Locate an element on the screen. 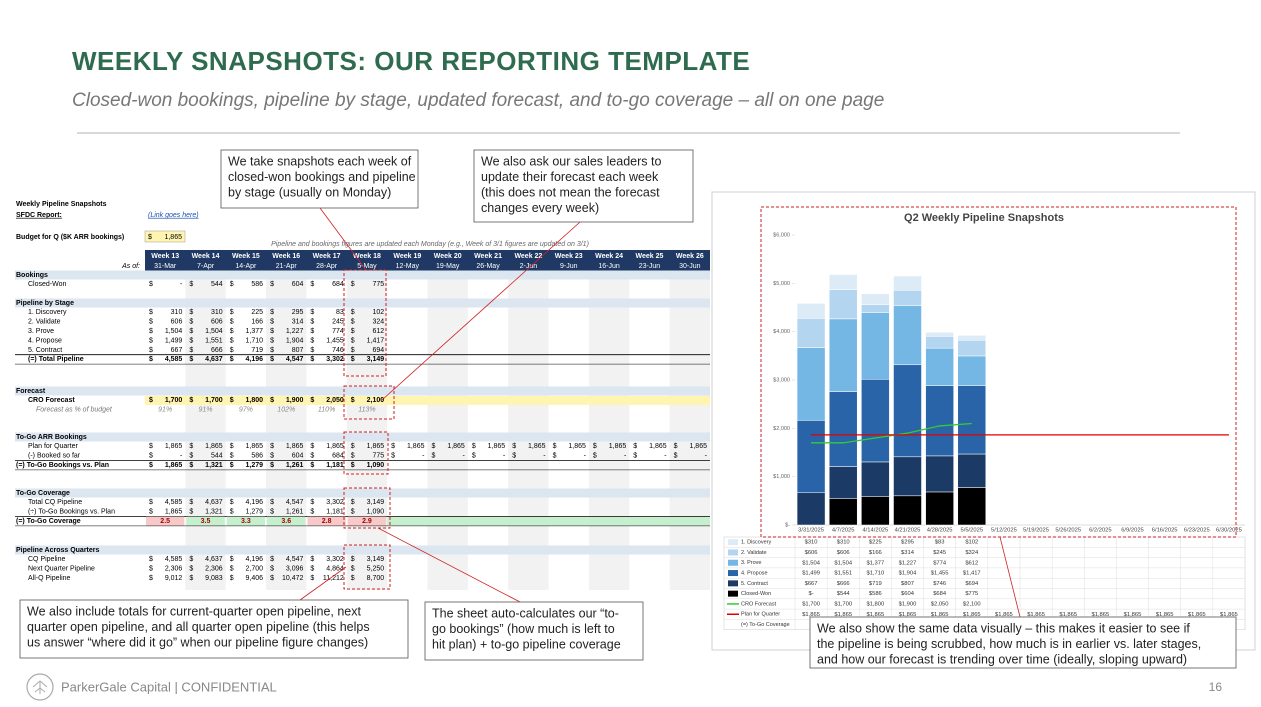 Image resolution: width=1261 pixels, height=707 pixels. row-label: 3. Prove is located at coordinates (41, 331).